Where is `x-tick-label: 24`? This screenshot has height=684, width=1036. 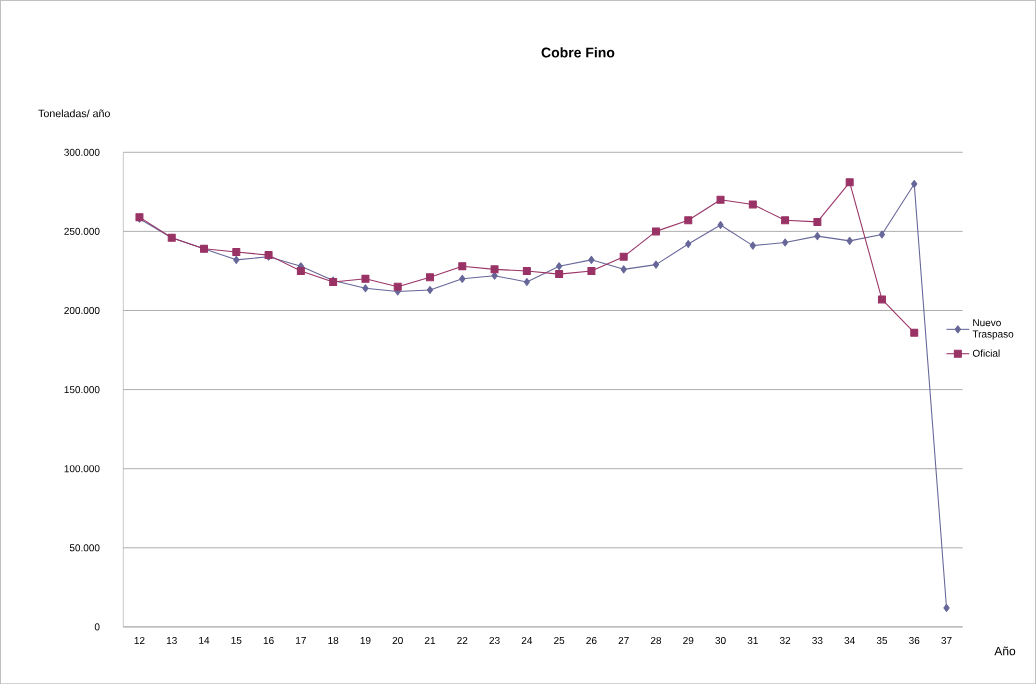
x-tick-label: 24 is located at coordinates (527, 640).